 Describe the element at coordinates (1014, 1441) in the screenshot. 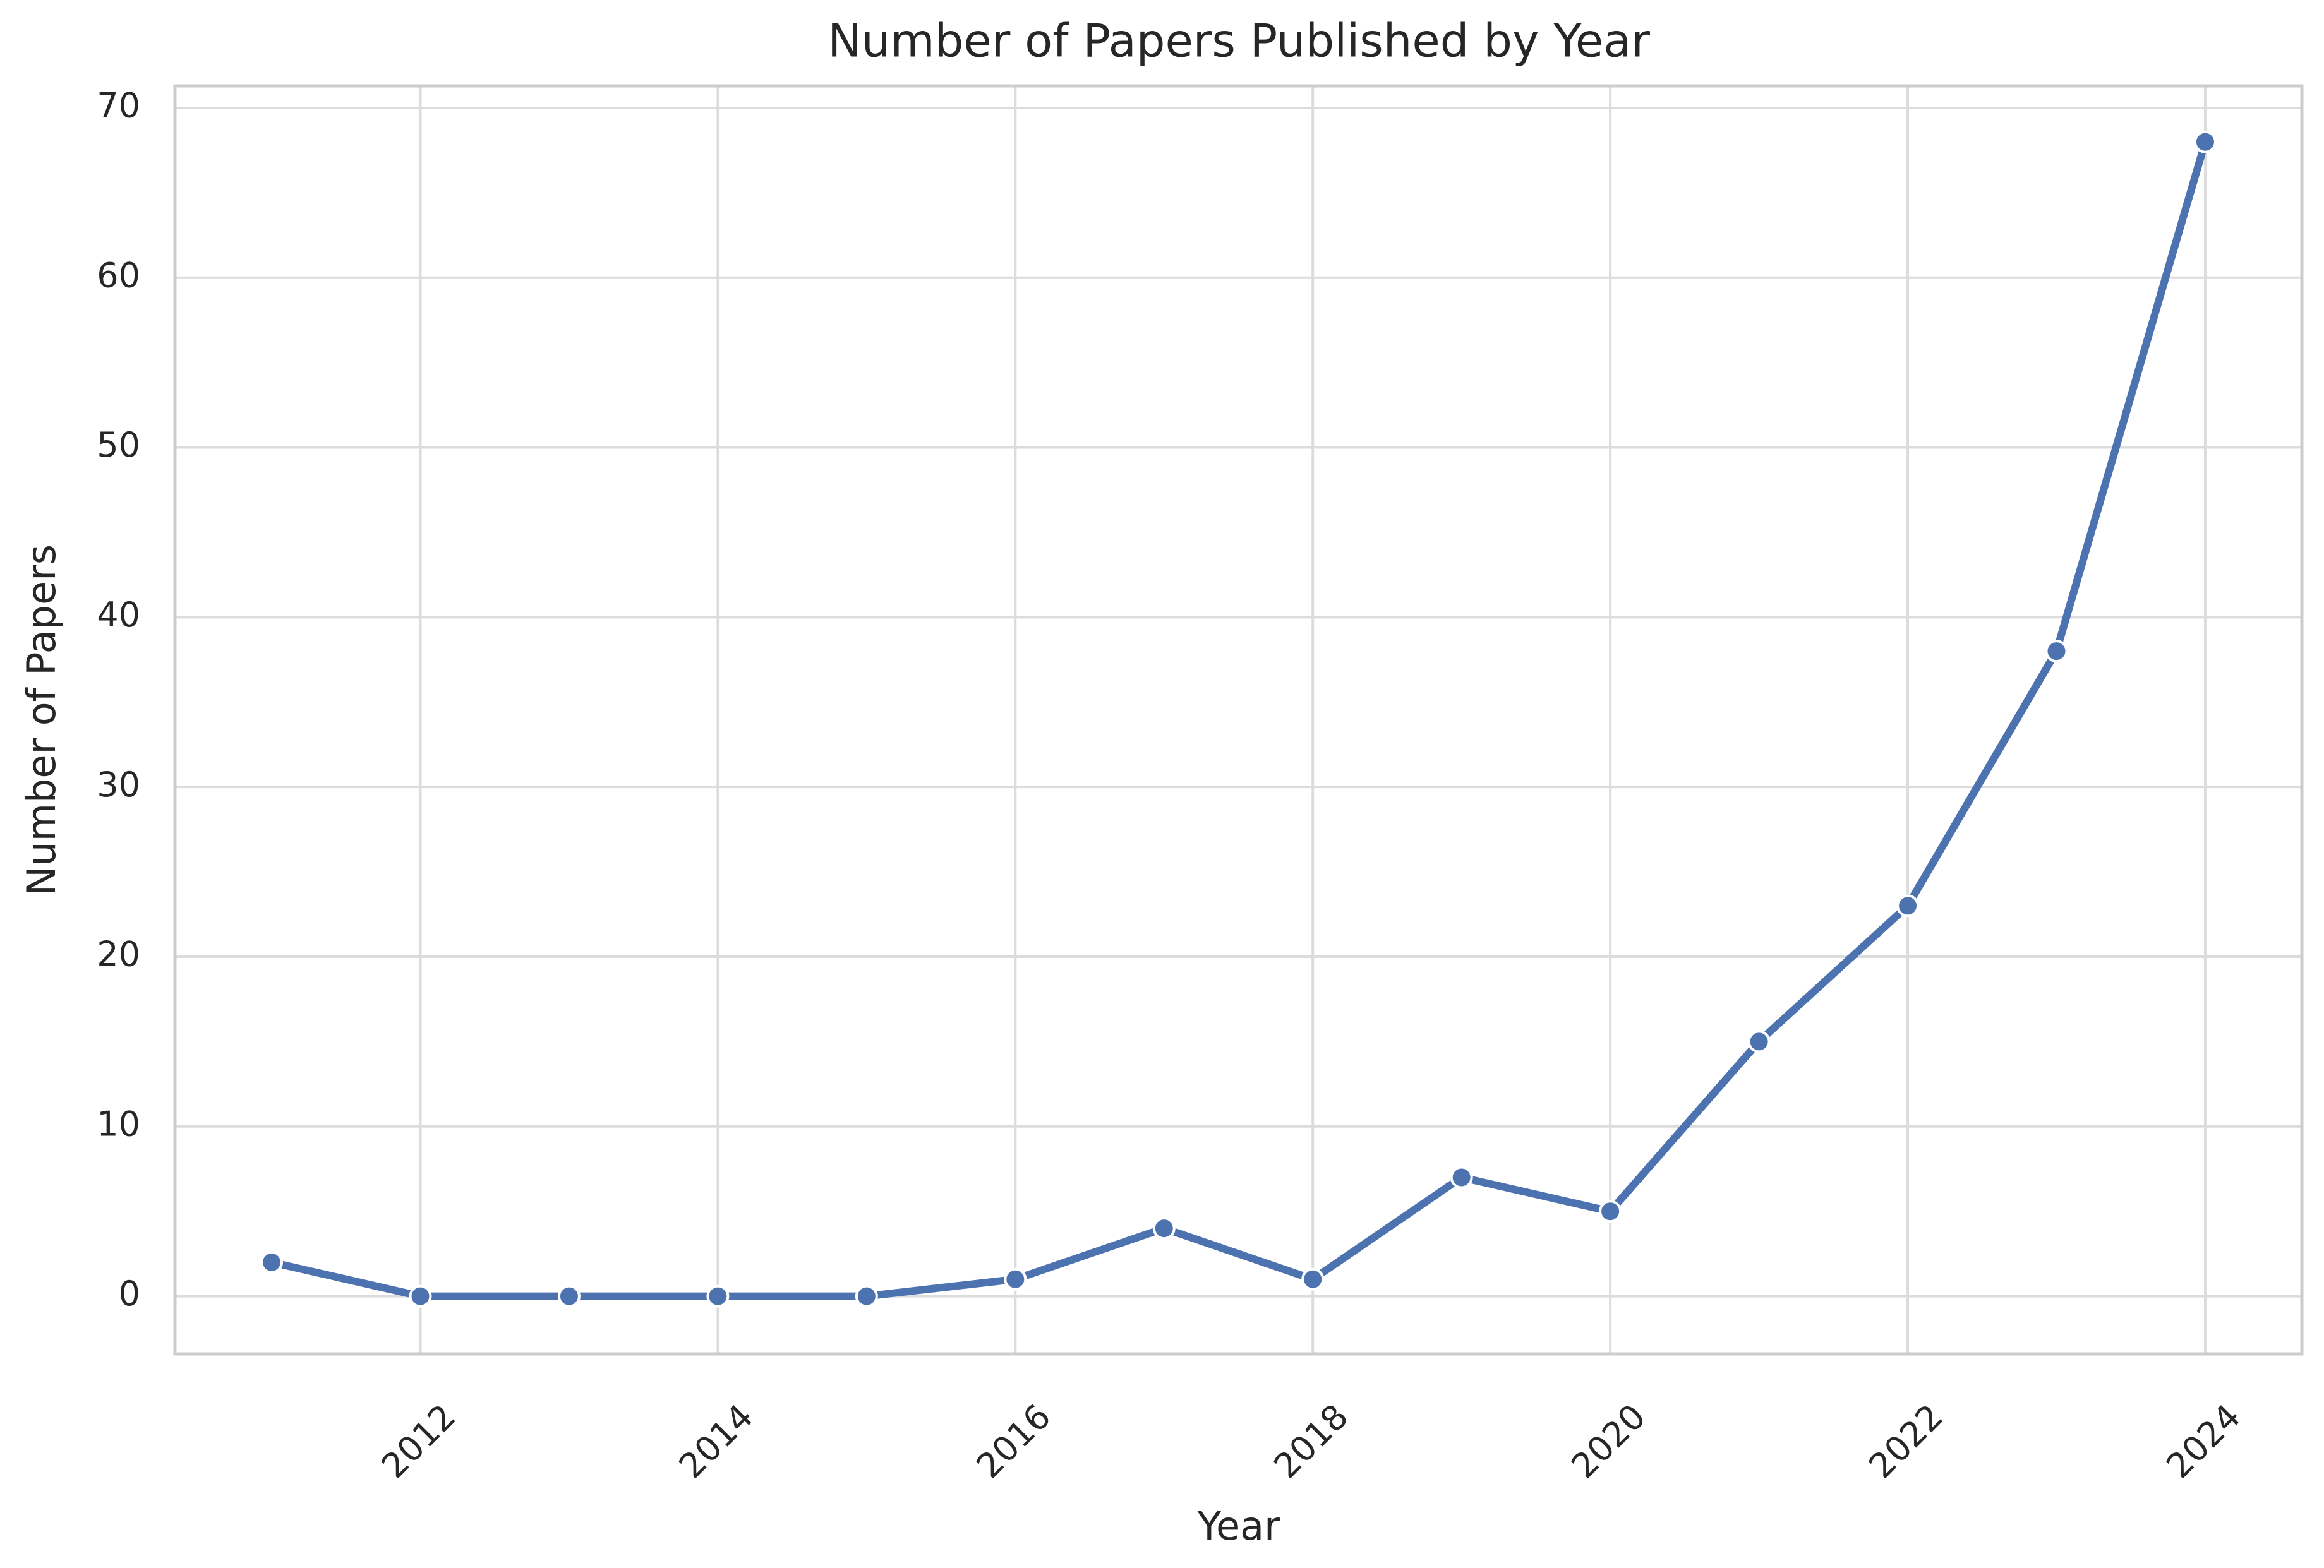

I see `x-tick-label: 2016` at that location.